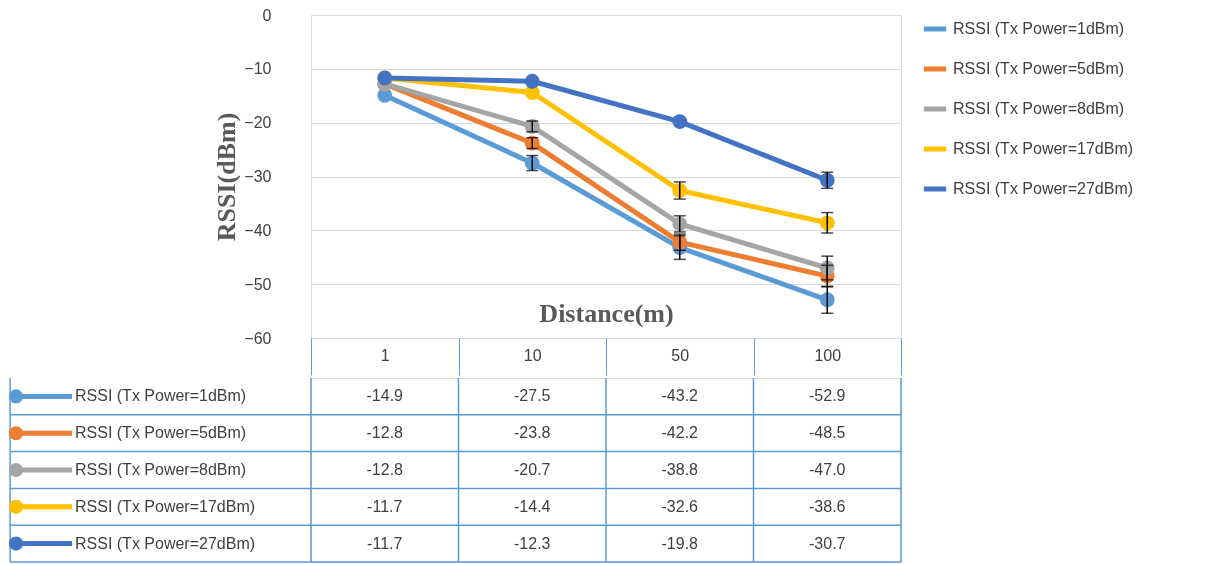 The image size is (1212, 564). Describe the element at coordinates (1043, 188) in the screenshot. I see `legend-label: RSSI (Tx Power=27dBm)` at that location.